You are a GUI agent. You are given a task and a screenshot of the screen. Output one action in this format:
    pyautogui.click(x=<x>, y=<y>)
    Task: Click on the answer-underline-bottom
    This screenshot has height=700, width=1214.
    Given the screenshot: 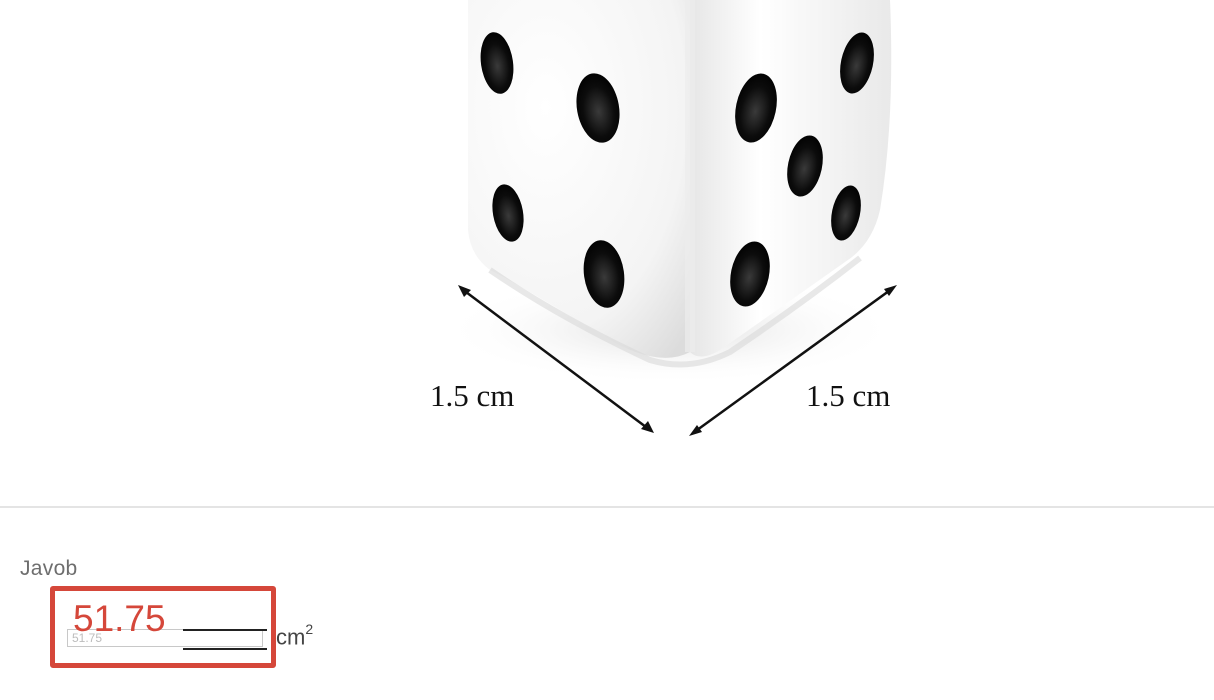 What is the action you would take?
    pyautogui.click(x=225, y=649)
    